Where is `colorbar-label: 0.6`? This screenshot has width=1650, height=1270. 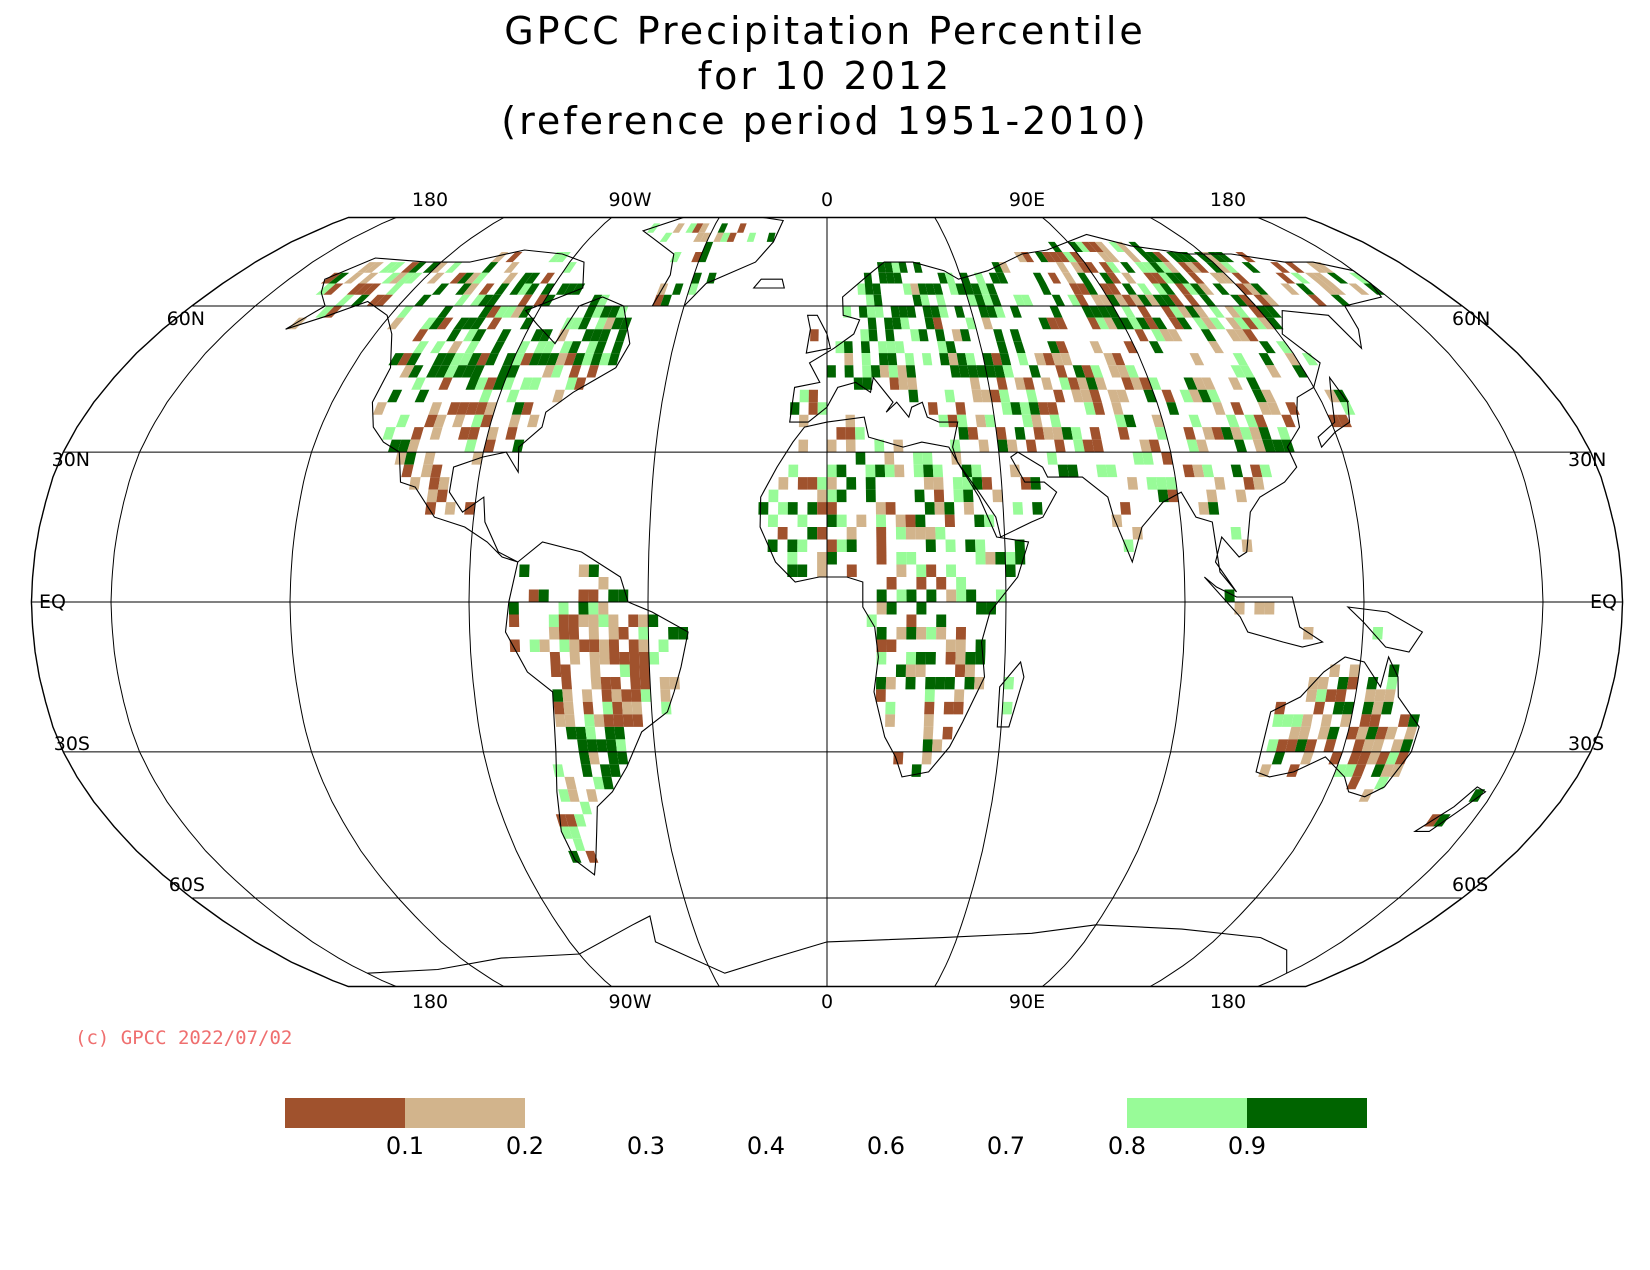
colorbar-label: 0.6 is located at coordinates (886, 1146).